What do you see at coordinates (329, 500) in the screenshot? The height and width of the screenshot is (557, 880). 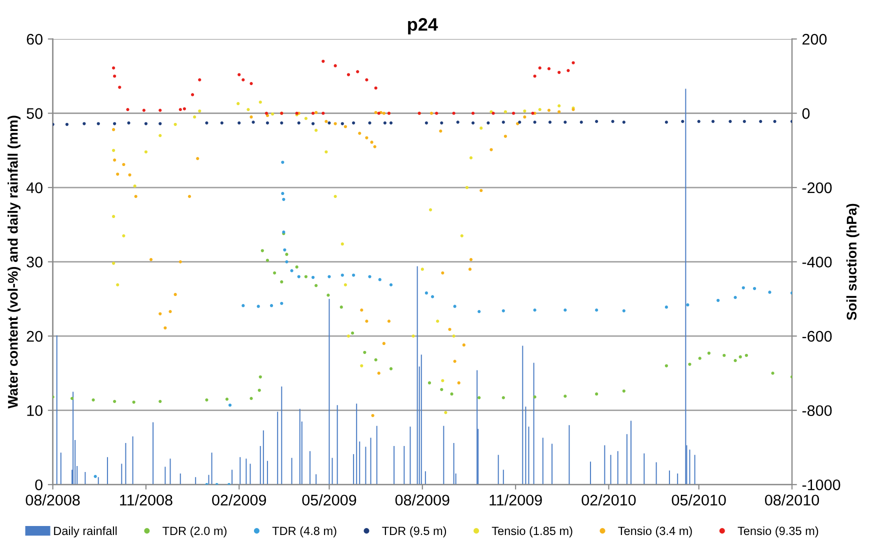 I see `x-tick-label: 05/2009` at bounding box center [329, 500].